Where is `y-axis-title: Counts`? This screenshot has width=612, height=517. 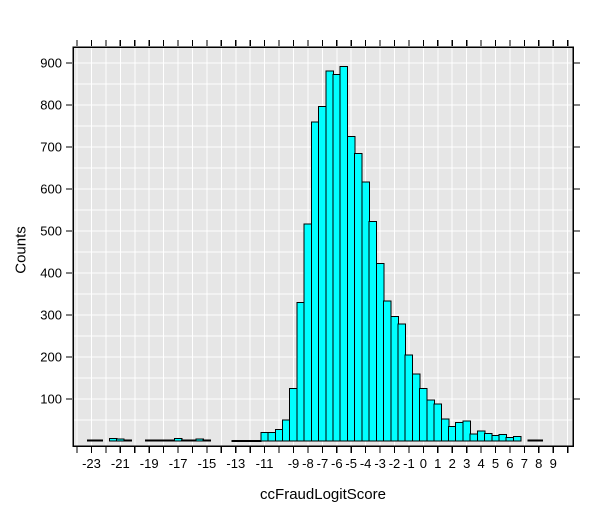 y-axis-title: Counts is located at coordinates (21, 250).